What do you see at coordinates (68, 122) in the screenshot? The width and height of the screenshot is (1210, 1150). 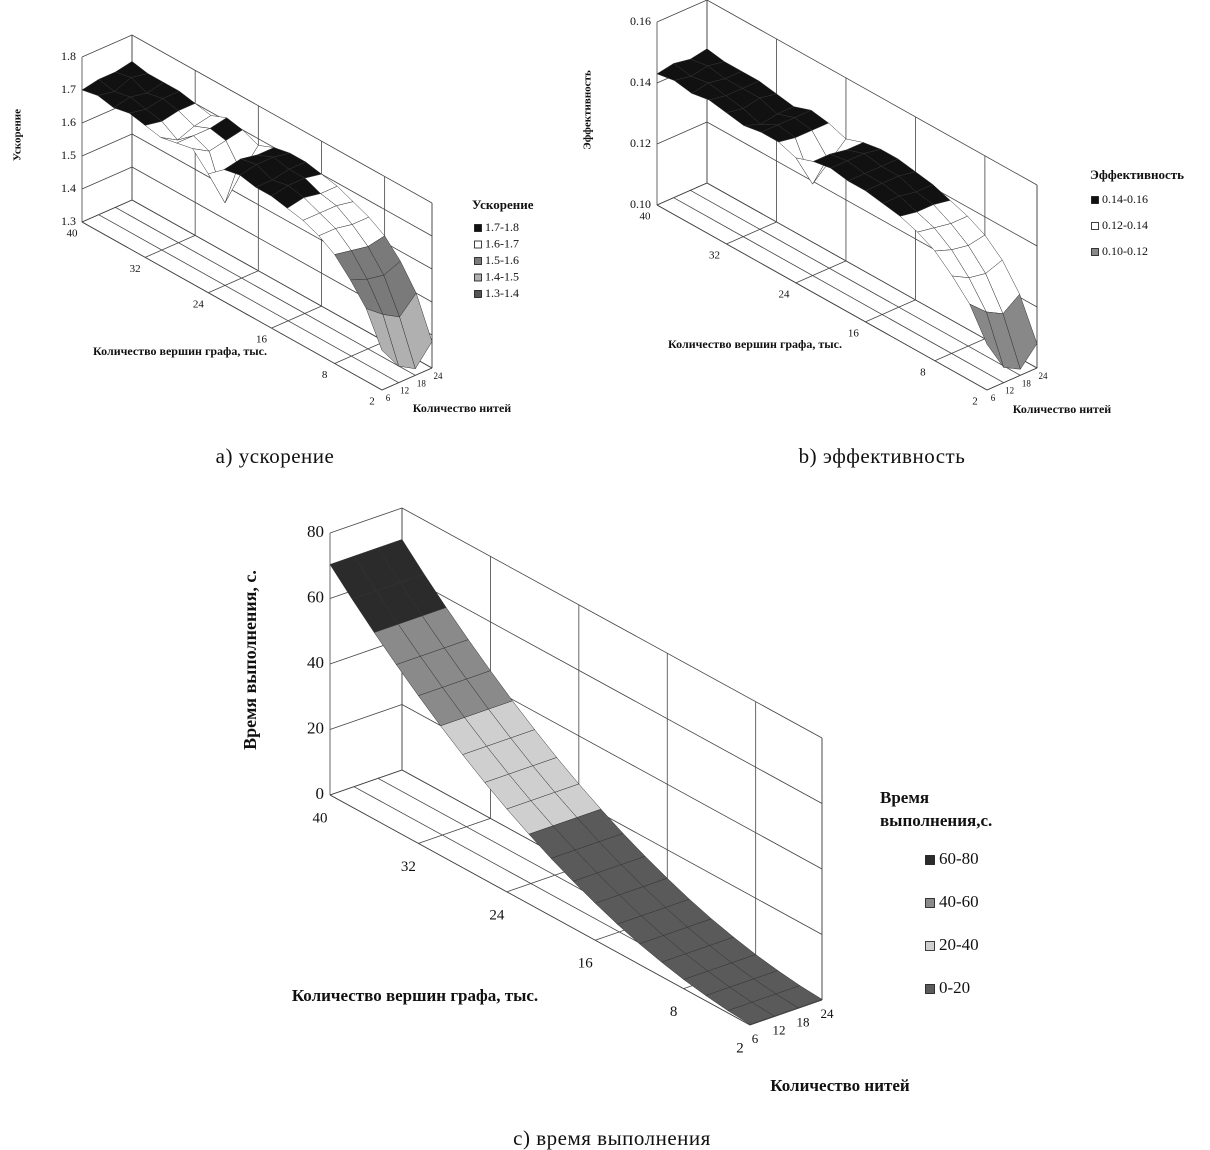 I see `z-tick-label: 1.6` at bounding box center [68, 122].